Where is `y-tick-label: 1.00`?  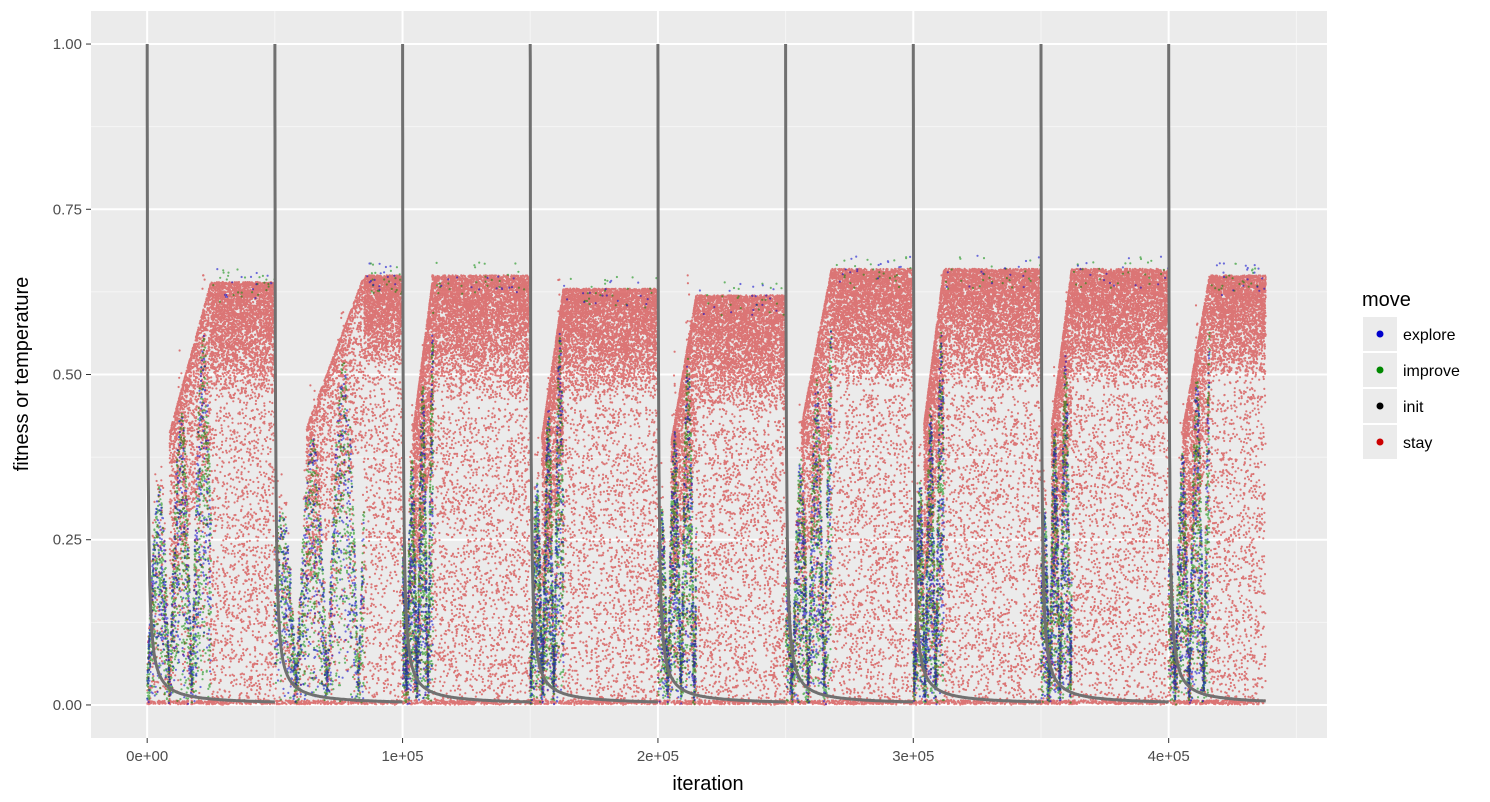
y-tick-label: 1.00 is located at coordinates (67, 44).